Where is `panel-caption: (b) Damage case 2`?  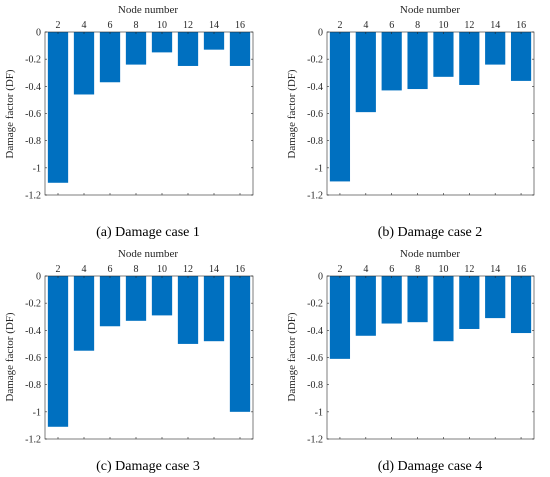
panel-caption: (b) Damage case 2 is located at coordinates (430, 232).